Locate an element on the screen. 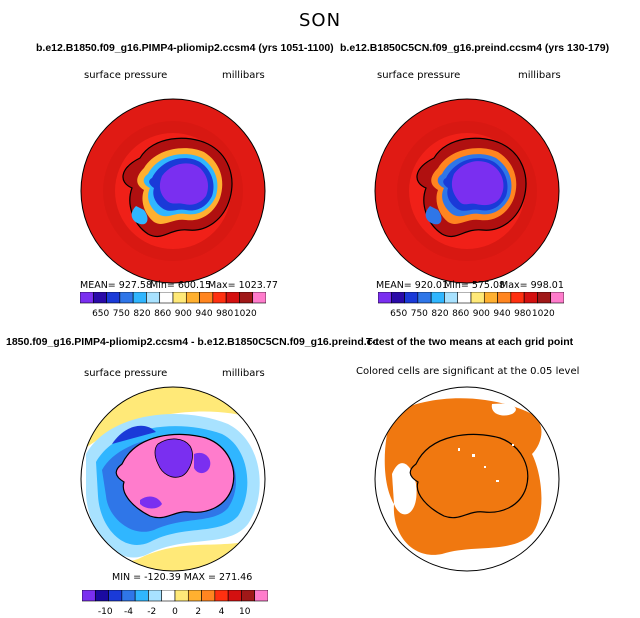 Image resolution: width=640 pixels, height=618 pixels. panel1-variable: surface pressure is located at coordinates (126, 75).